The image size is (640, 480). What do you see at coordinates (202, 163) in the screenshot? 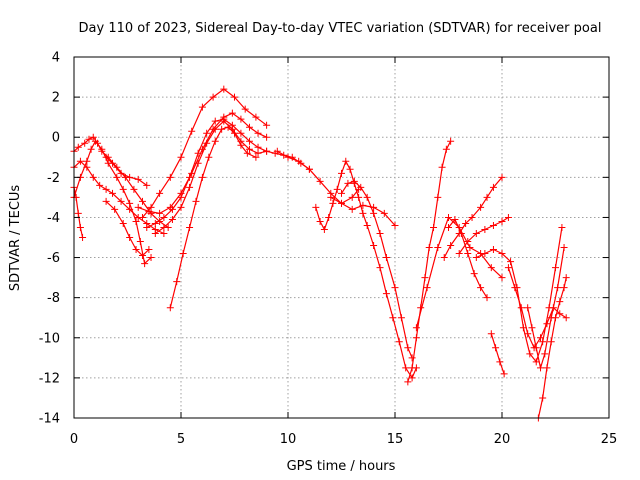
I see `series-trail` at bounding box center [202, 163].